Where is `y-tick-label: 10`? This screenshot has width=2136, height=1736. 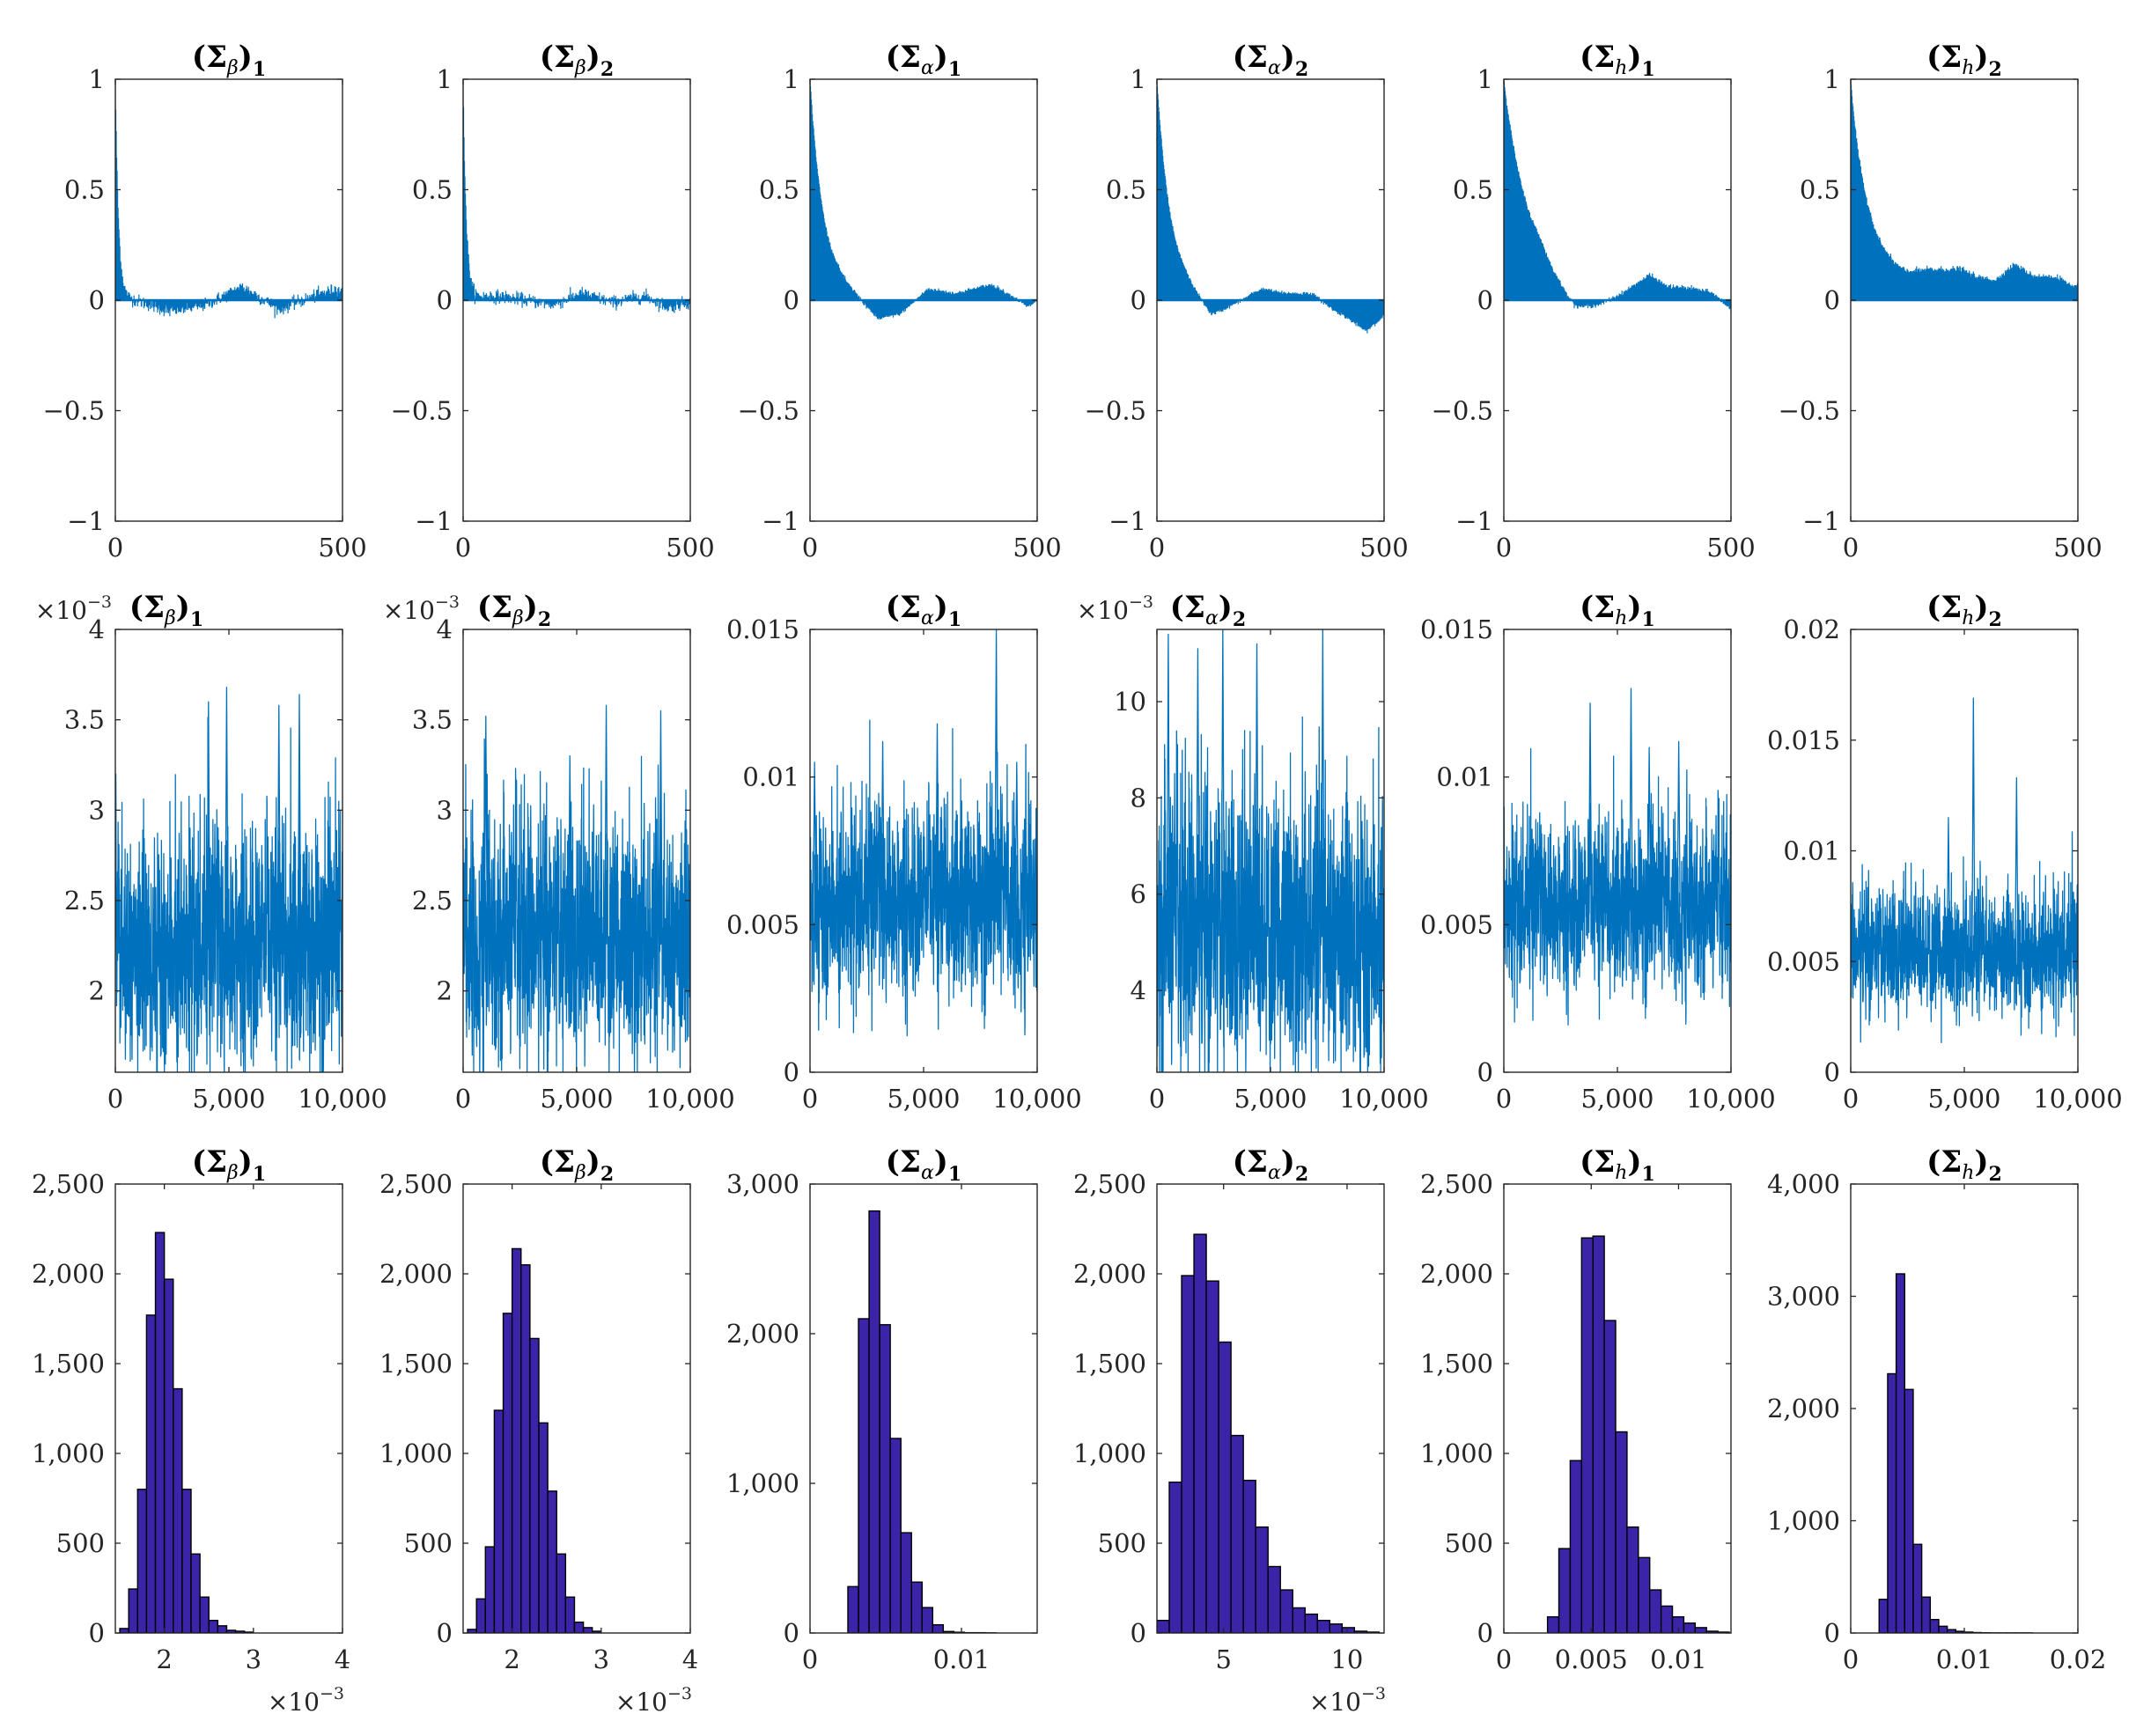
y-tick-label: 10 is located at coordinates (1130, 702).